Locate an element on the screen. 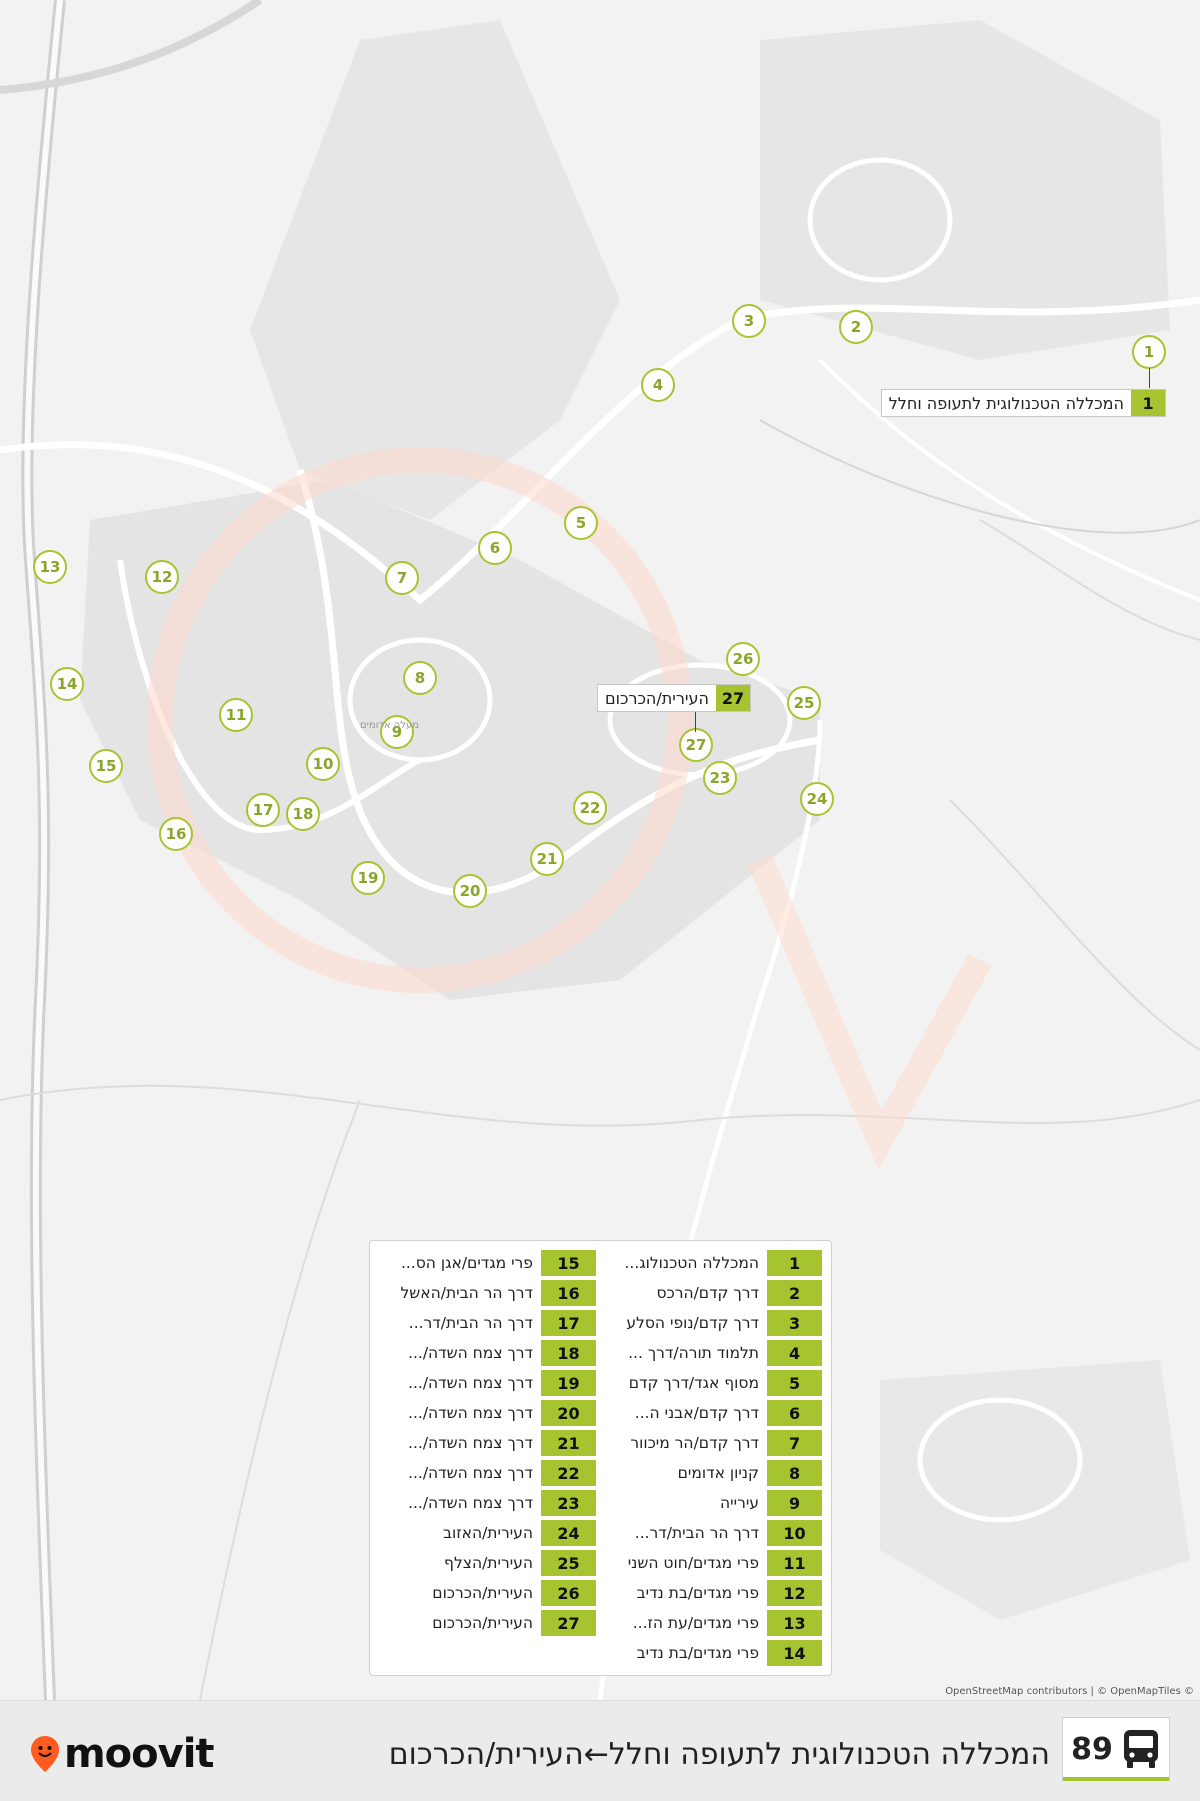 This screenshot has width=1200, height=1801. stop-marker-4: 4 is located at coordinates (658, 385).